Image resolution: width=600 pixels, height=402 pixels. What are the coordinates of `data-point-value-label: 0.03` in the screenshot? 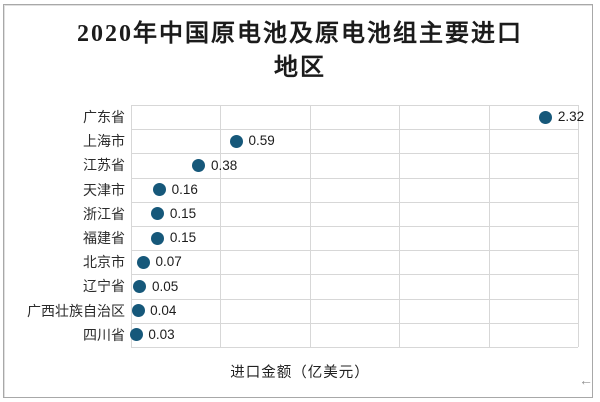 It's located at (161, 334).